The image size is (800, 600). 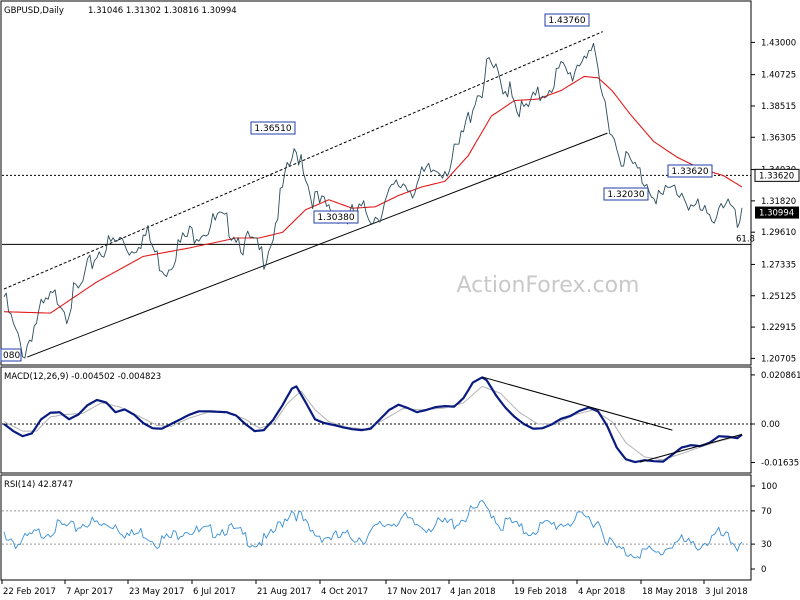 I want to click on level-label-text: 1.32030, so click(x=625, y=195).